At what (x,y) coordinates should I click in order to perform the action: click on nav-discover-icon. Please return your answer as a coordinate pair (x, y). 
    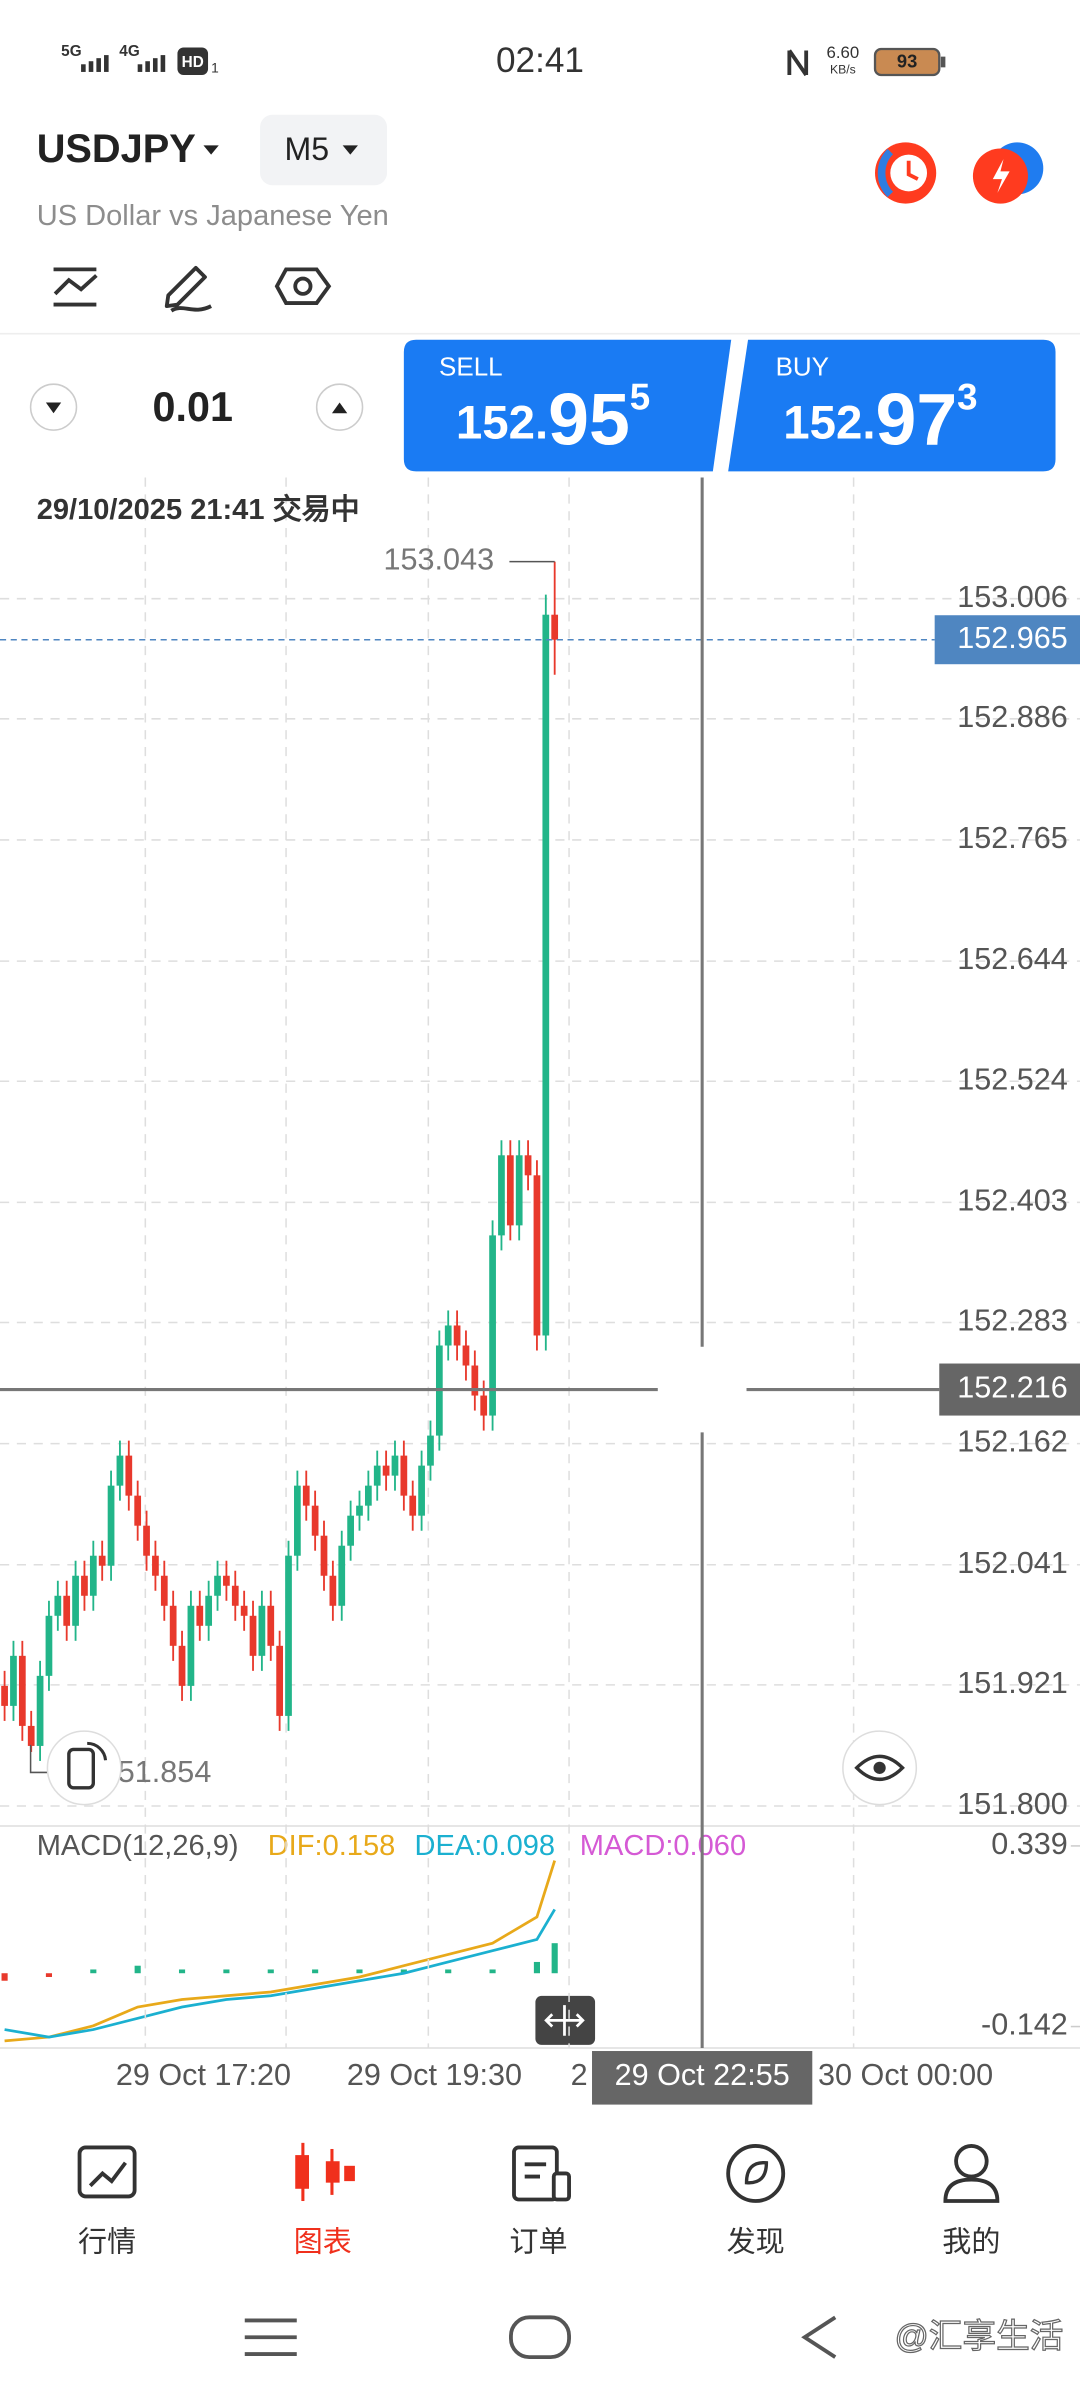
    Looking at the image, I should click on (756, 2173).